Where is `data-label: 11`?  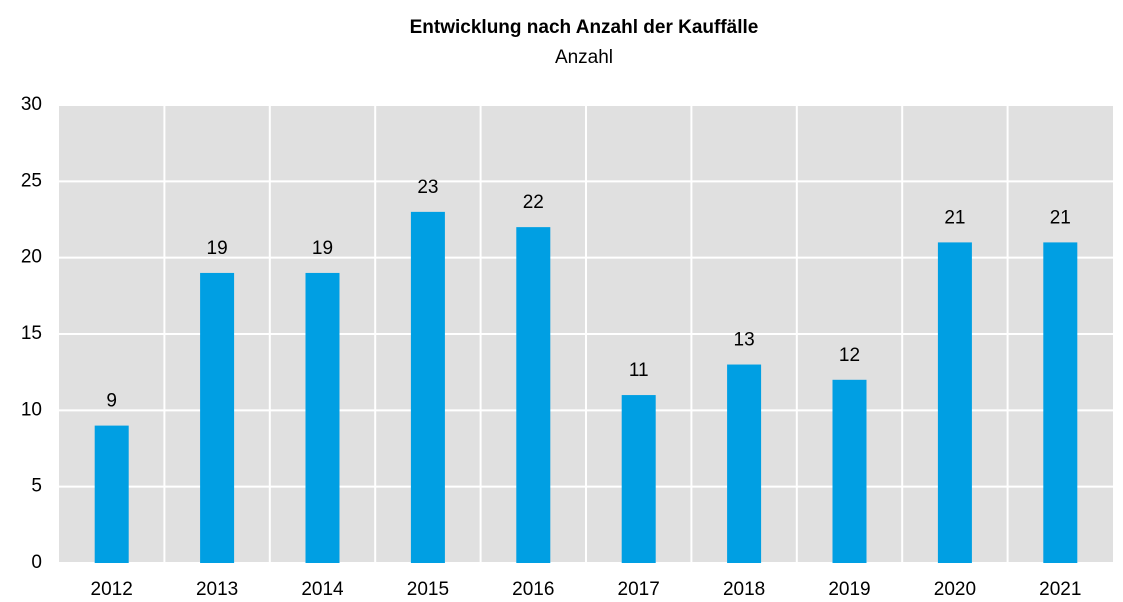
data-label: 11 is located at coordinates (639, 370).